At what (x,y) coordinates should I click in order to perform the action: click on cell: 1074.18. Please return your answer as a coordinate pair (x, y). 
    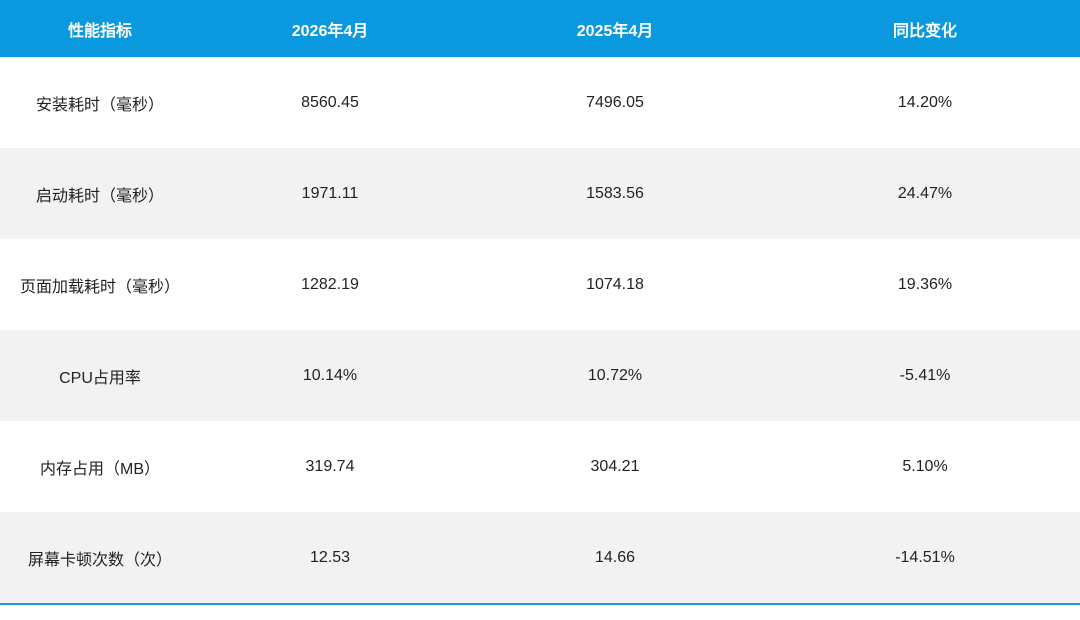
    Looking at the image, I should click on (615, 284).